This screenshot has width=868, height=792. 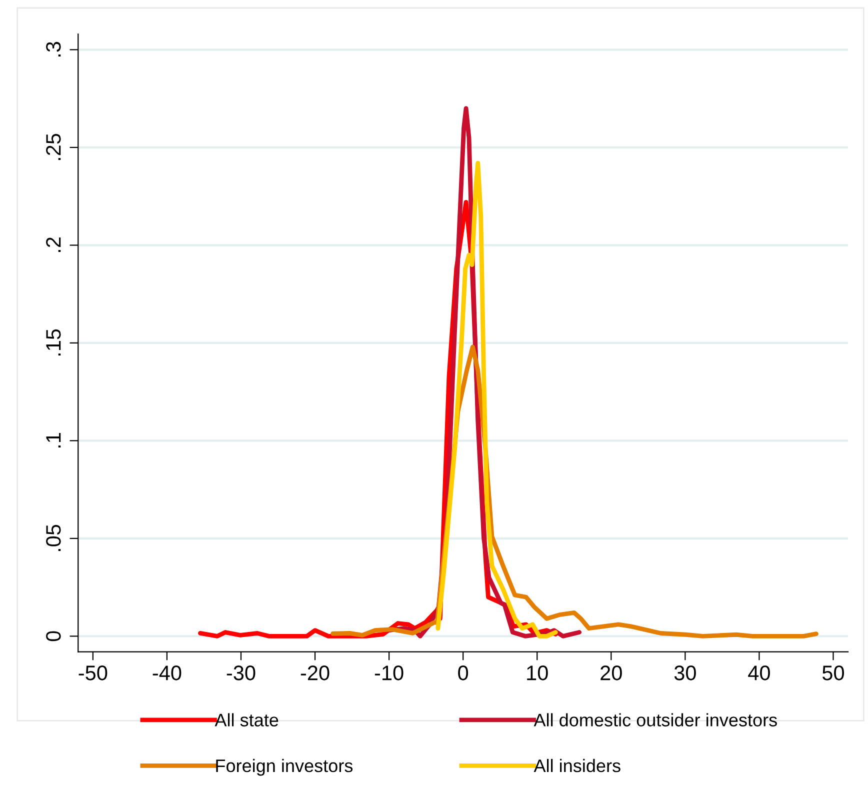 I want to click on legend-label: All state, so click(x=246, y=719).